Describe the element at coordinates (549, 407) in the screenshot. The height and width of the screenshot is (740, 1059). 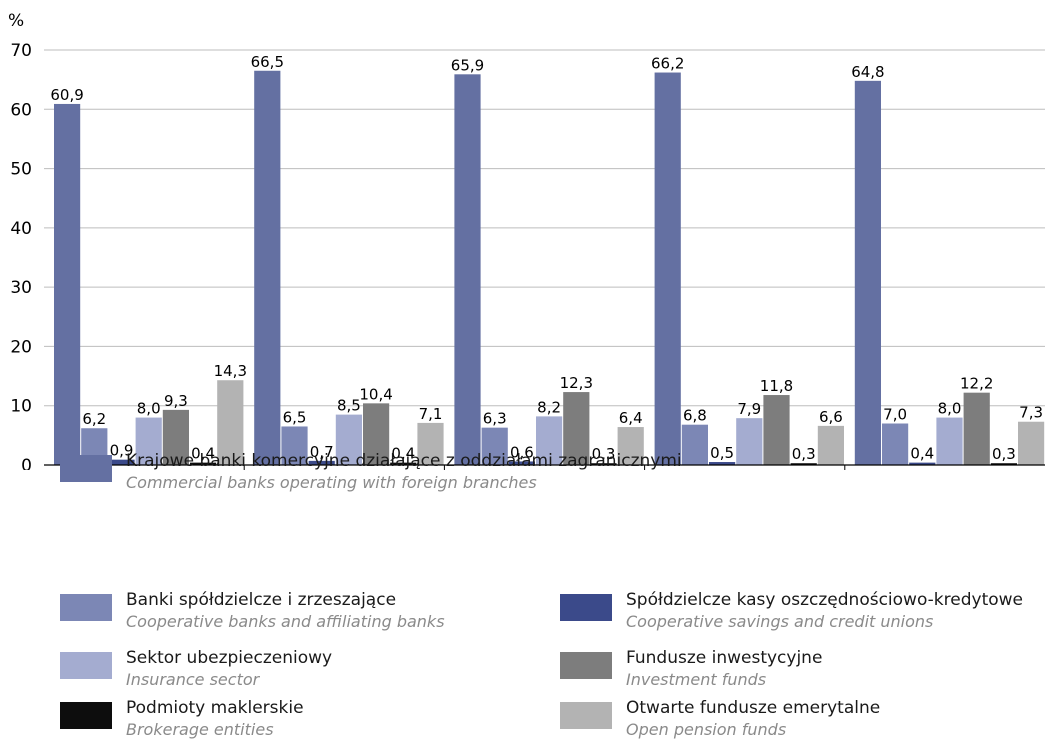
I see `bar-data-label: 8,2` at that location.